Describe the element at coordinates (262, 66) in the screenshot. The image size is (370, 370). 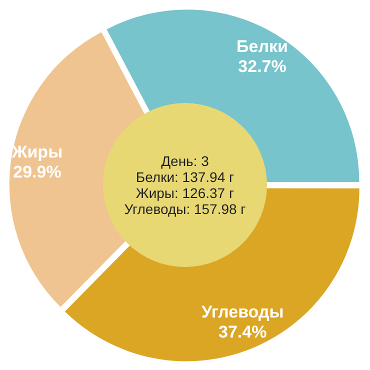
I see `data-label: 32.7%` at that location.